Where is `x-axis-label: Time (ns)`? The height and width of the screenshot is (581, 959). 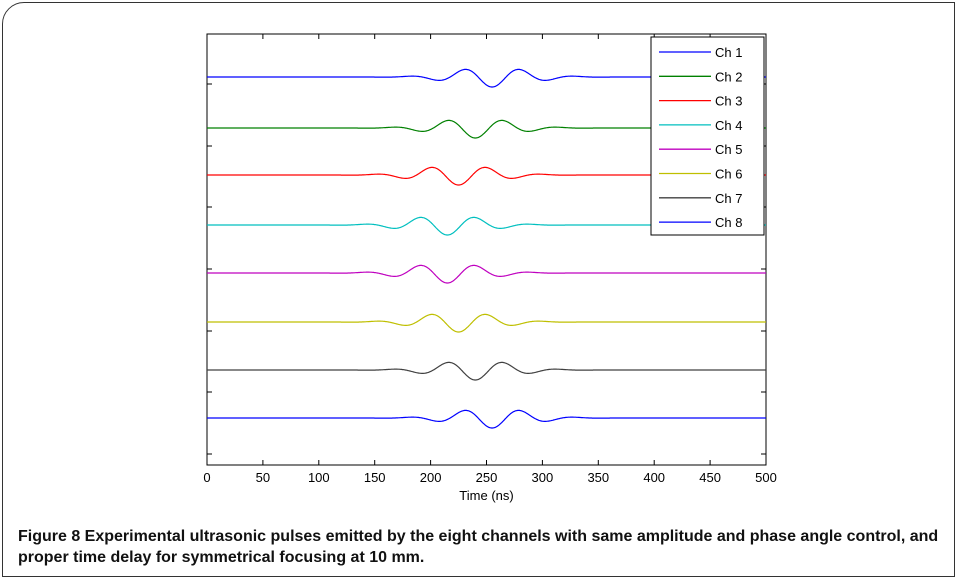 x-axis-label: Time (ns) is located at coordinates (486, 495).